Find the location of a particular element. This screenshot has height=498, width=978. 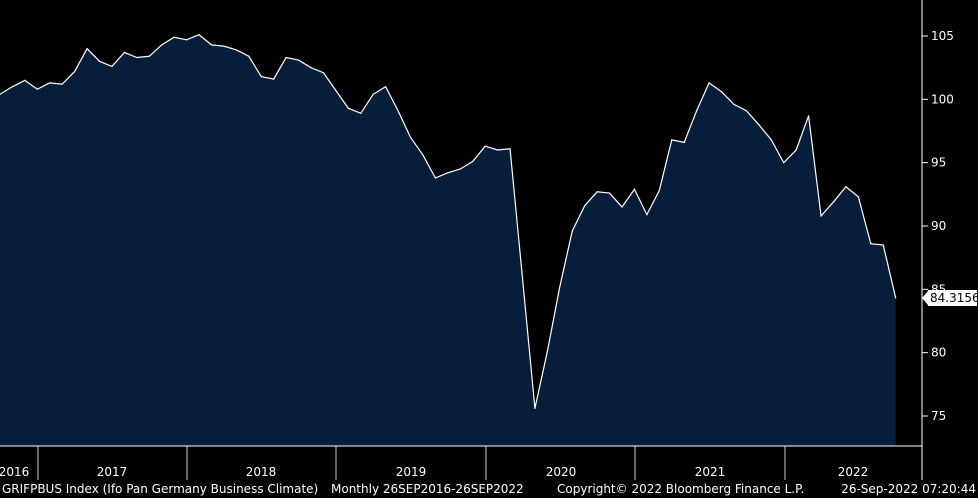

footer-timestamp: 26-Sep-2022 07:20:44 is located at coordinates (908, 489).